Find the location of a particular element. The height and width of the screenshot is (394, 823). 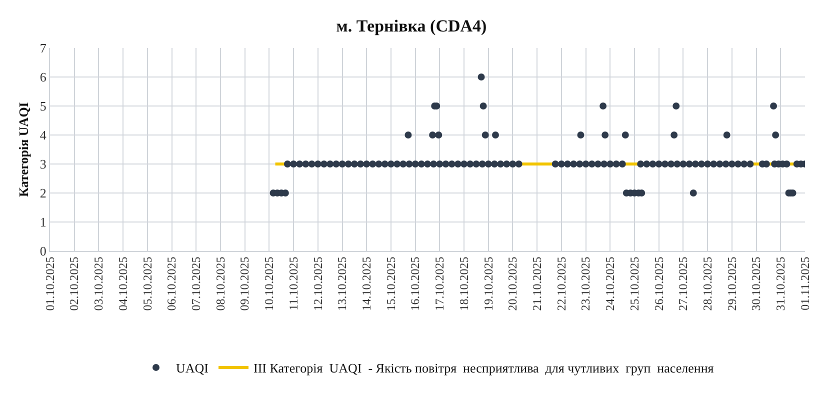

y-axis-title: Категорія UAQI is located at coordinates (23, 149).